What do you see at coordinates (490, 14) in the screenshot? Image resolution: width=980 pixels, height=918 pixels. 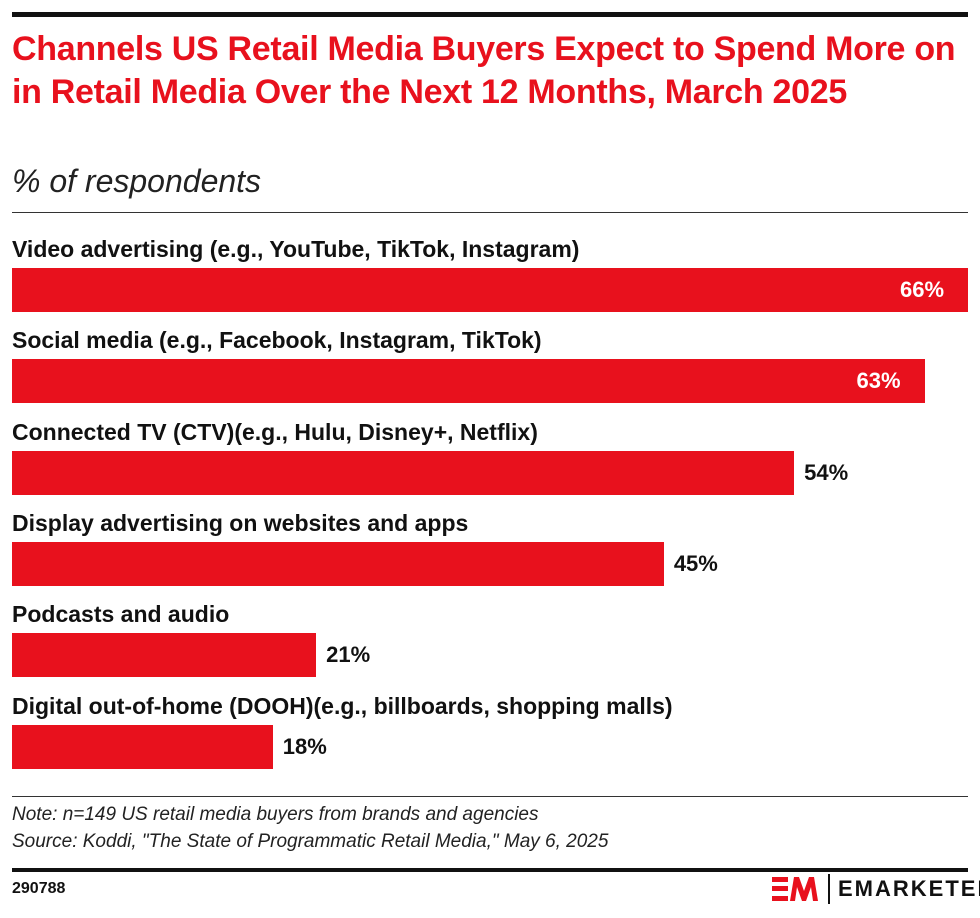 I see `top-rule` at bounding box center [490, 14].